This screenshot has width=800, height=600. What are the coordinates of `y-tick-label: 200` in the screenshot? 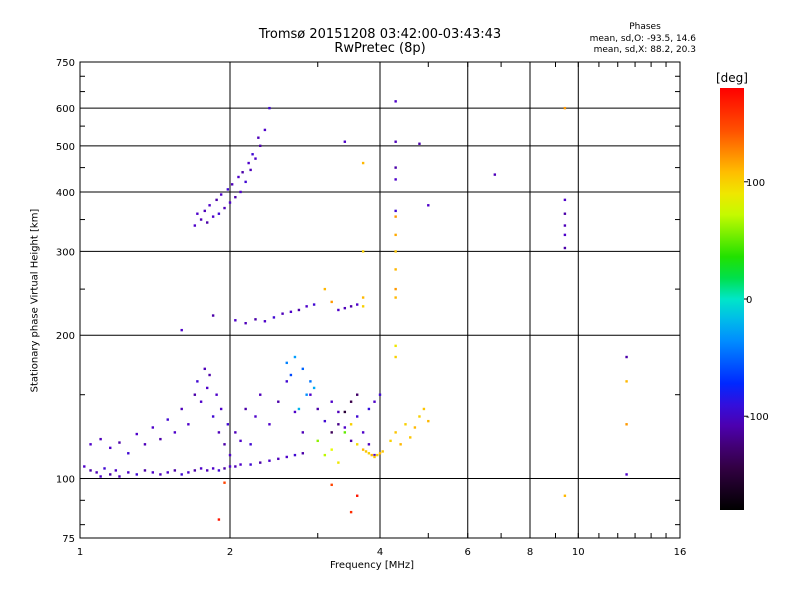 It's located at (65, 336).